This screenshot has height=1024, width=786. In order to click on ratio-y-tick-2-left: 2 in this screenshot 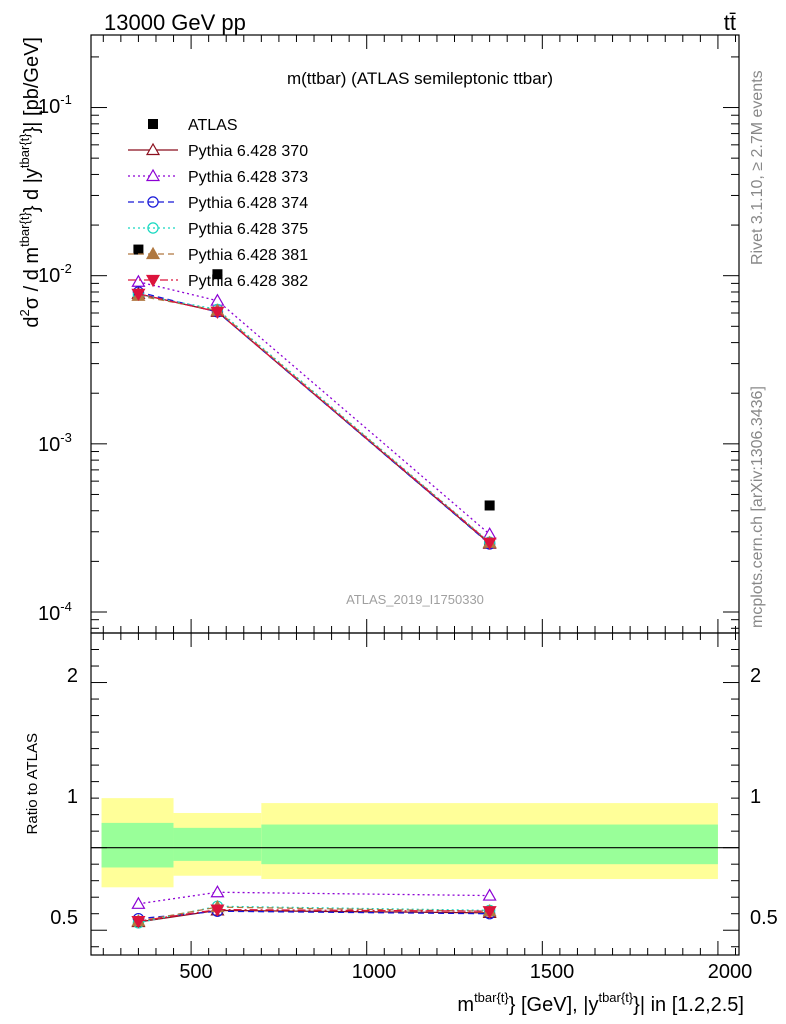, I will do `click(72, 676)`.